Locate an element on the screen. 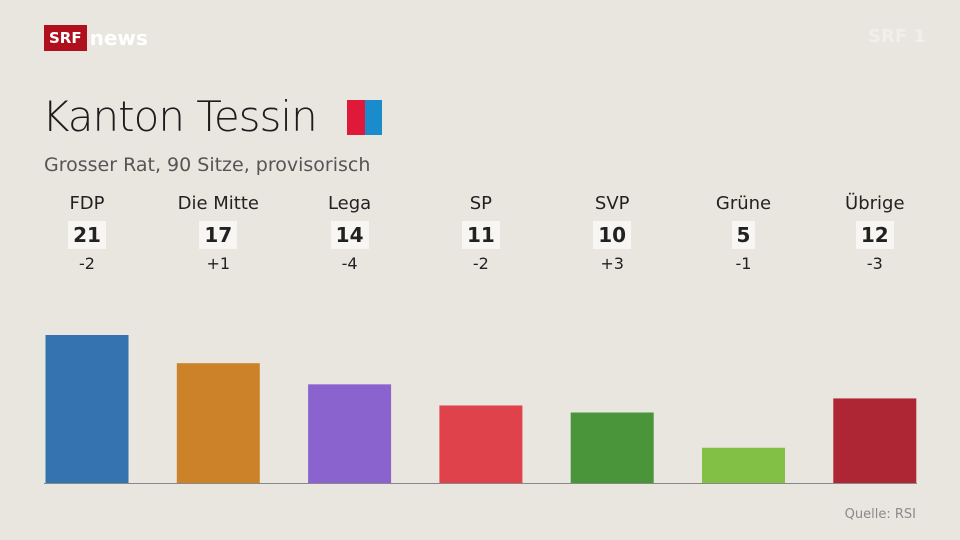 The image size is (960, 540). party-name: SVP is located at coordinates (612, 203).